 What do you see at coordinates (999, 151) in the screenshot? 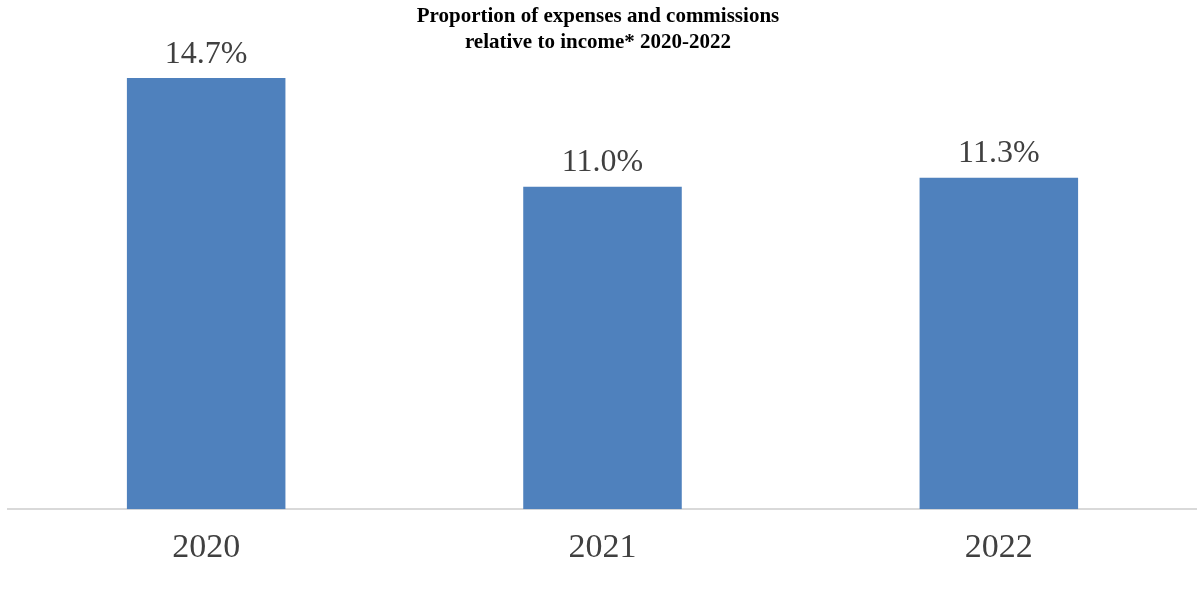
I see `data-label: 11.3%` at bounding box center [999, 151].